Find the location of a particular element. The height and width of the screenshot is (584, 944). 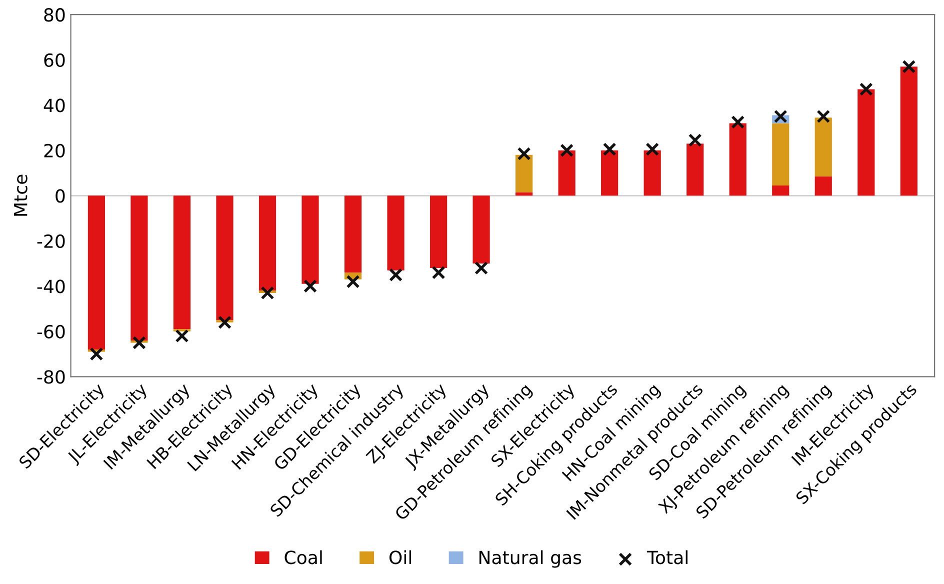

y-tick-label: 20 is located at coordinates (54, 151).